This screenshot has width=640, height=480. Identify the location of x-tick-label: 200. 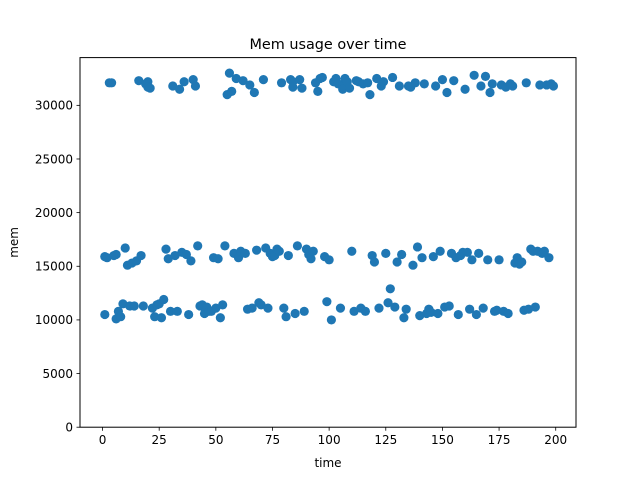
(555, 440).